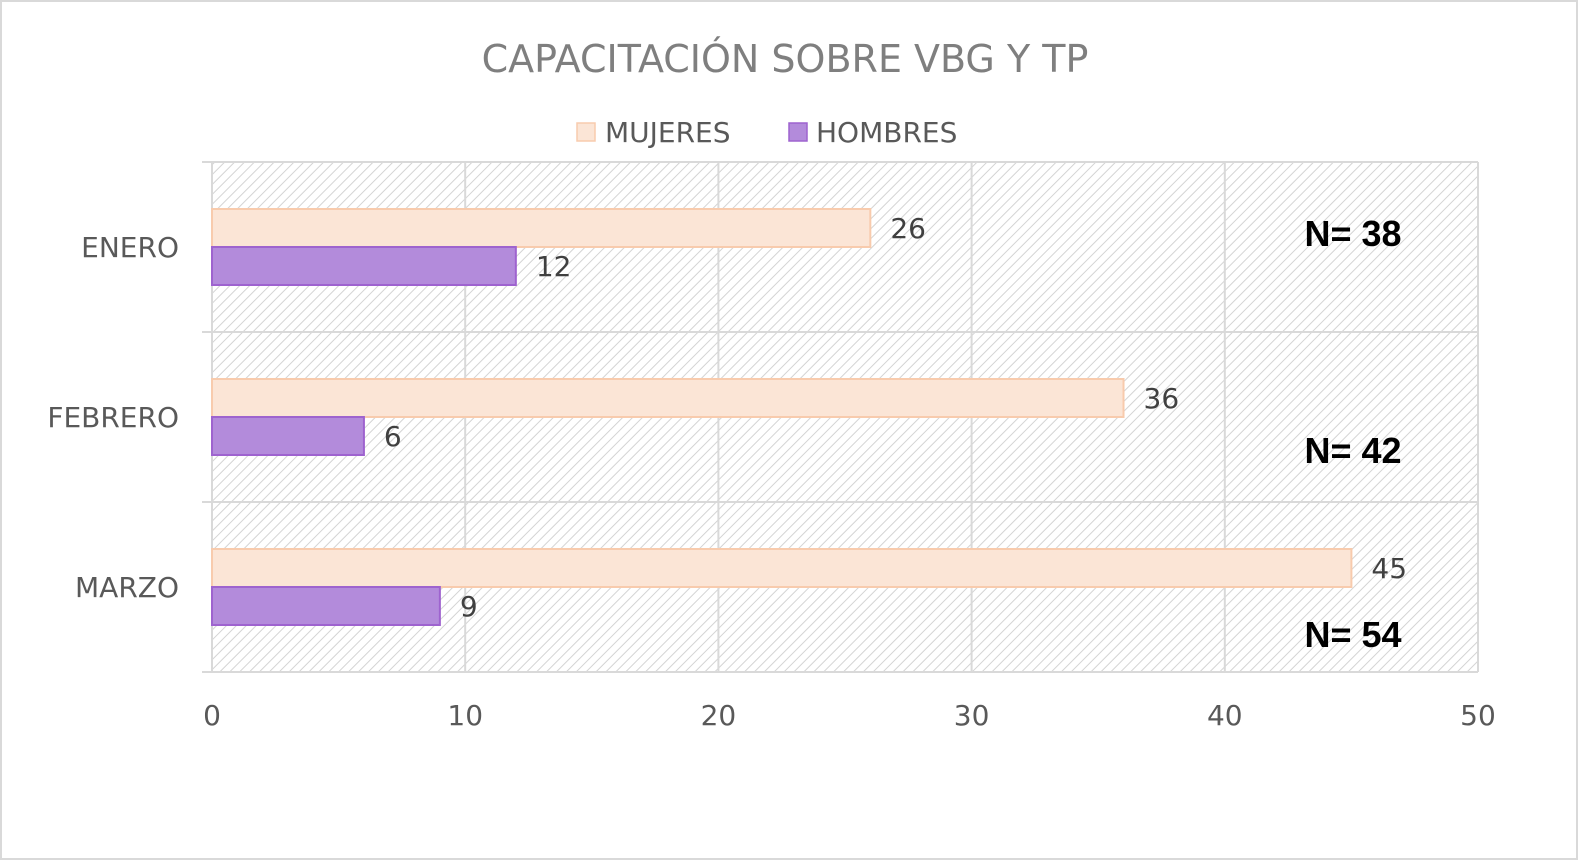 This screenshot has height=862, width=1580. What do you see at coordinates (586, 132) in the screenshot?
I see `legend-swatch-mujeres` at bounding box center [586, 132].